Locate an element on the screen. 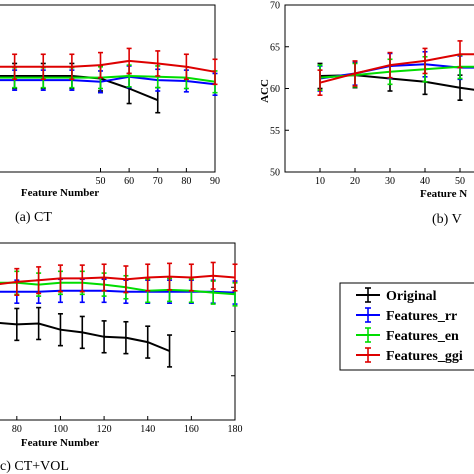 Image resolution: width=474 pixels, height=474 pixels. legend-box is located at coordinates (406, 326).